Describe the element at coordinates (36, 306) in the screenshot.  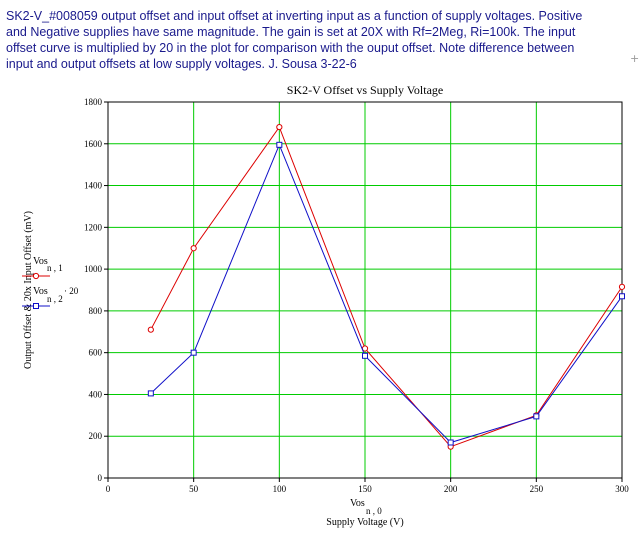
I see `legend-series-2-marker` at that location.